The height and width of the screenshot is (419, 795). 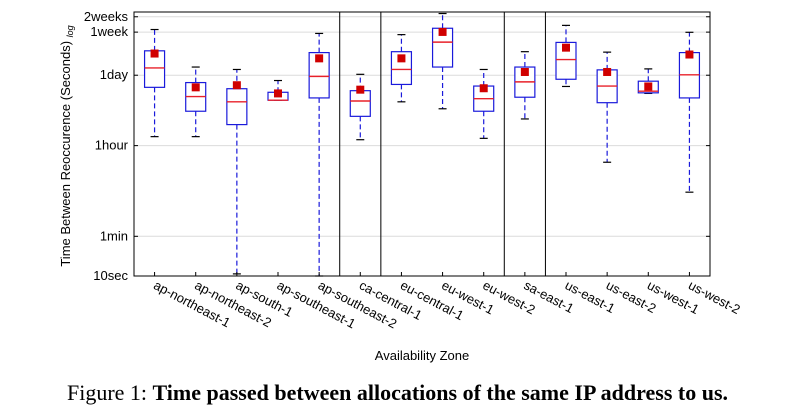 I want to click on y-axis-label: Time Between Reoccurence (Seconds) log, so click(x=66, y=145).